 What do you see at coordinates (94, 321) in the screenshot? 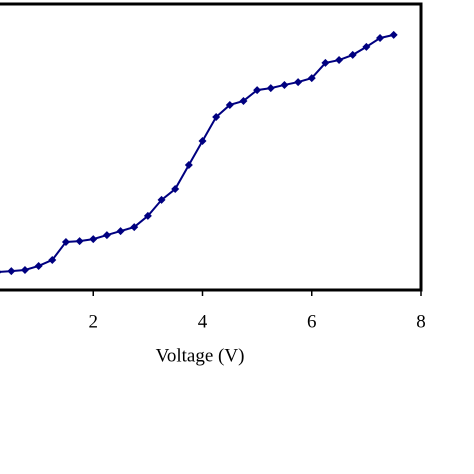
I see `x-tick-label: 2` at bounding box center [94, 321].